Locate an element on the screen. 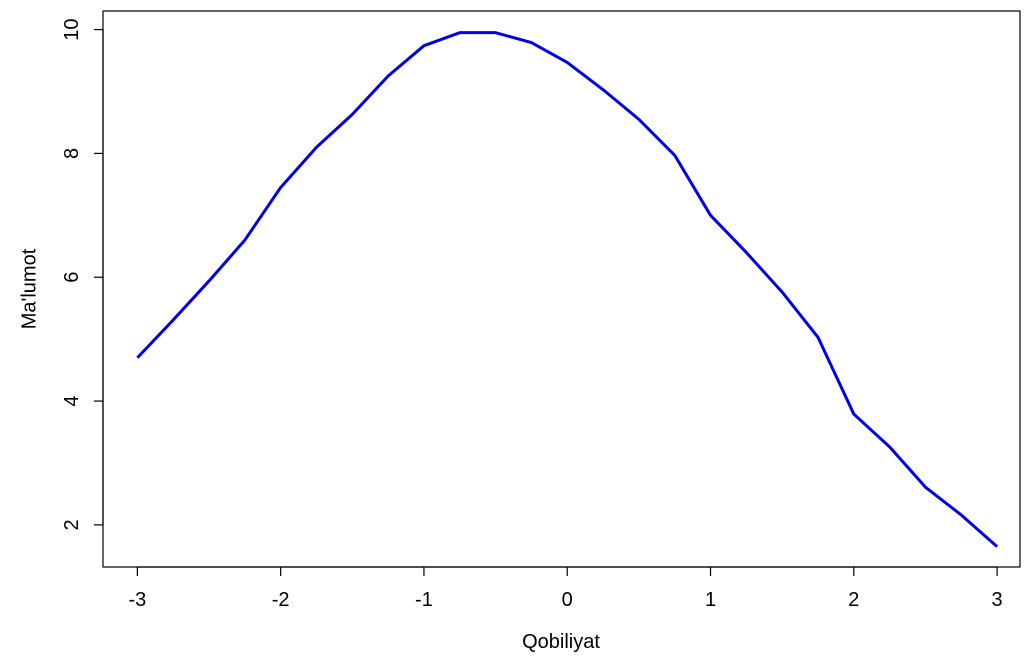 The image size is (1029, 658). x-tick-label: -2 is located at coordinates (281, 600).